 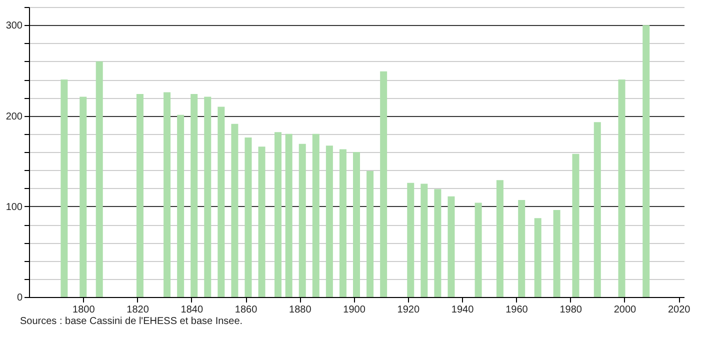 What do you see at coordinates (462, 310) in the screenshot?
I see `x-tick-label: 1940` at bounding box center [462, 310].